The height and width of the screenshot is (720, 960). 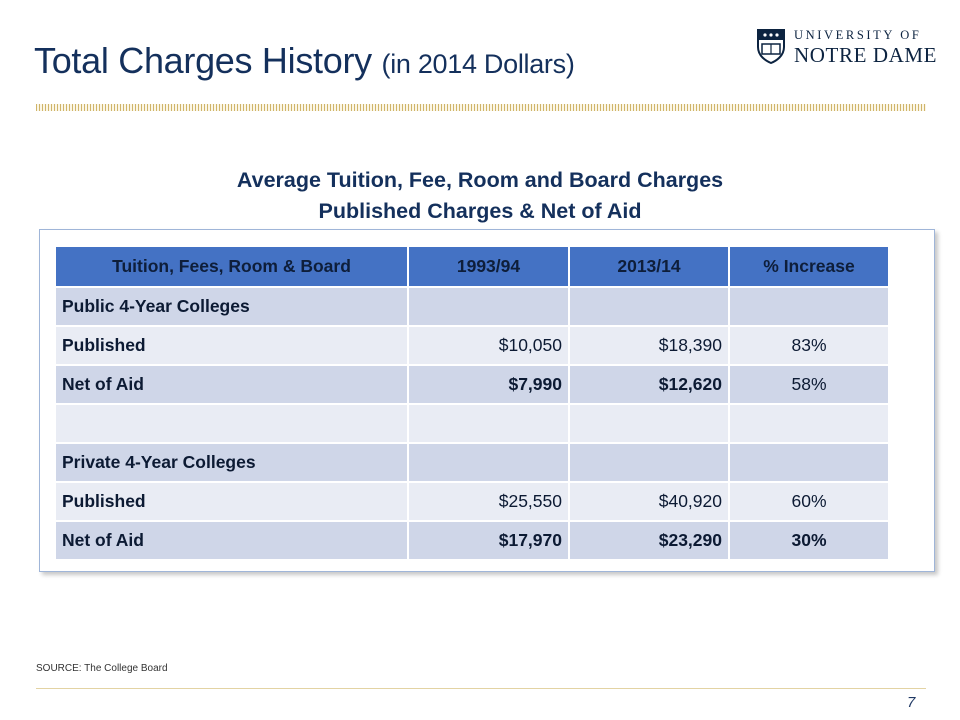 I want to click on page-number: 7, so click(x=911, y=702).